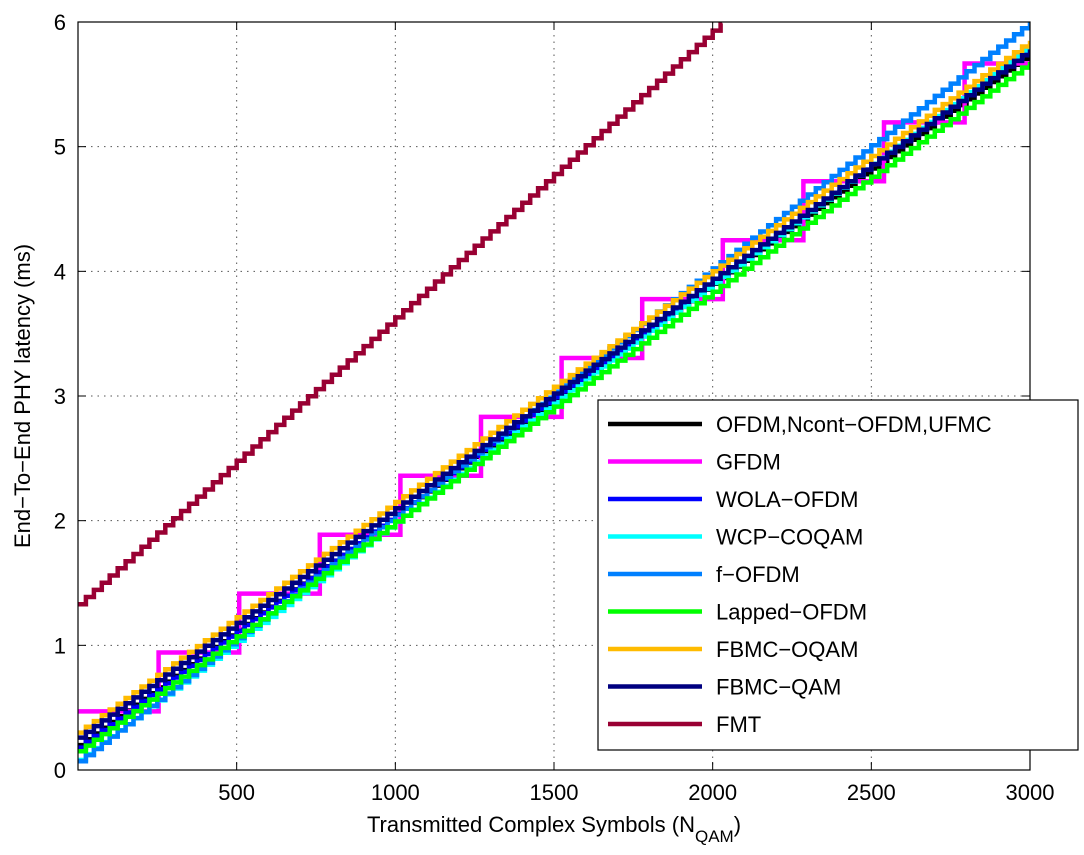 The height and width of the screenshot is (855, 1084). I want to click on y-tick-label: 2, so click(60, 521).